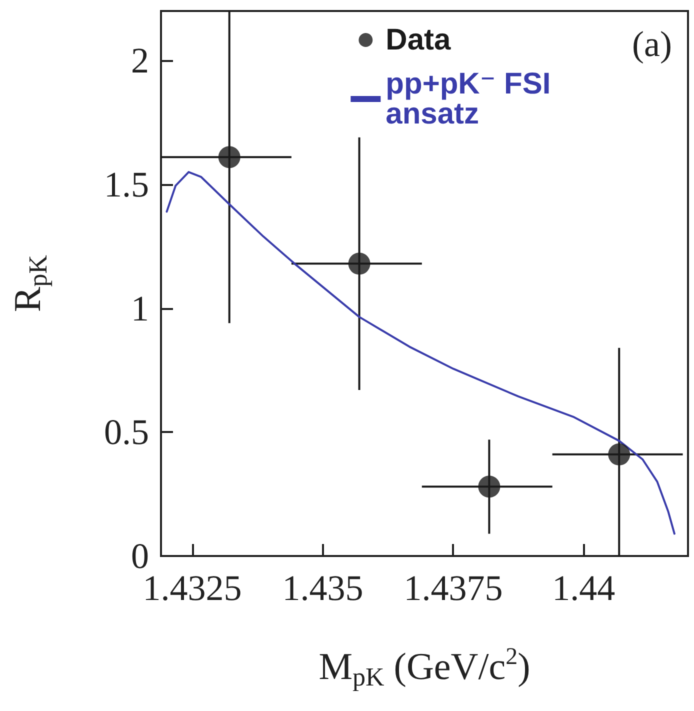 Image resolution: width=694 pixels, height=711 pixels. I want to click on y-tick-label: 2, so click(140, 60).